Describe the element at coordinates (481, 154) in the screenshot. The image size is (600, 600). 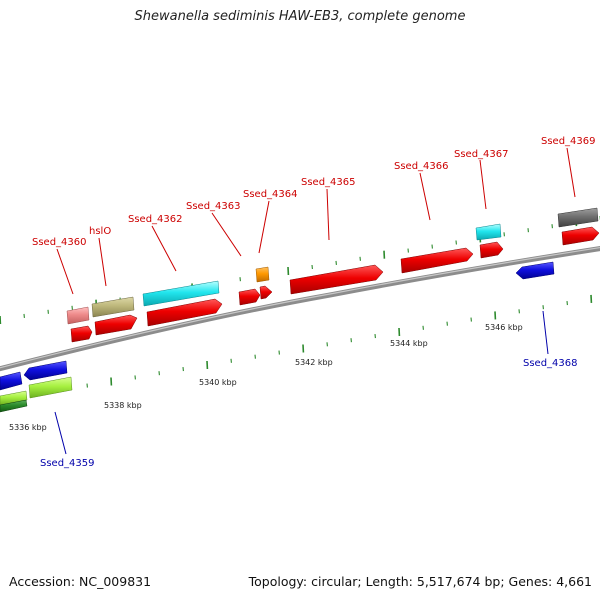
I see `gene-label-ssed-4367: Ssed_4367` at that location.